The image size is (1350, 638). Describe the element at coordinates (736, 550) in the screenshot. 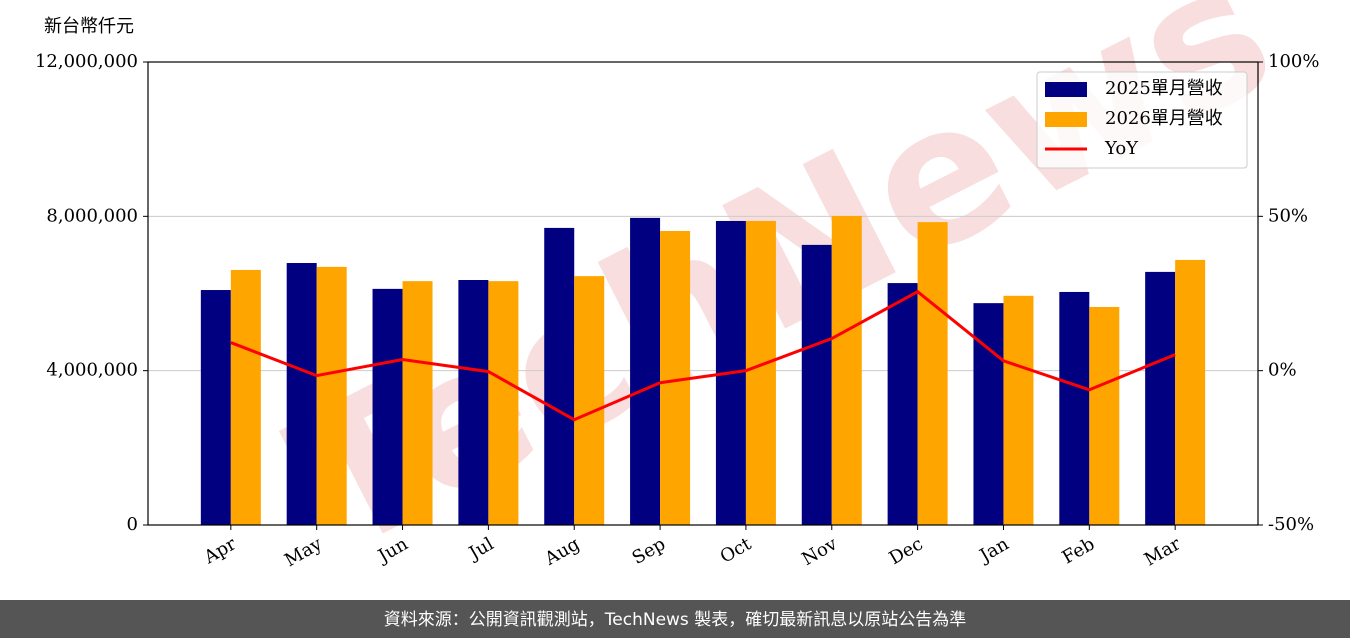

I see `x-tick-label: Oct` at that location.